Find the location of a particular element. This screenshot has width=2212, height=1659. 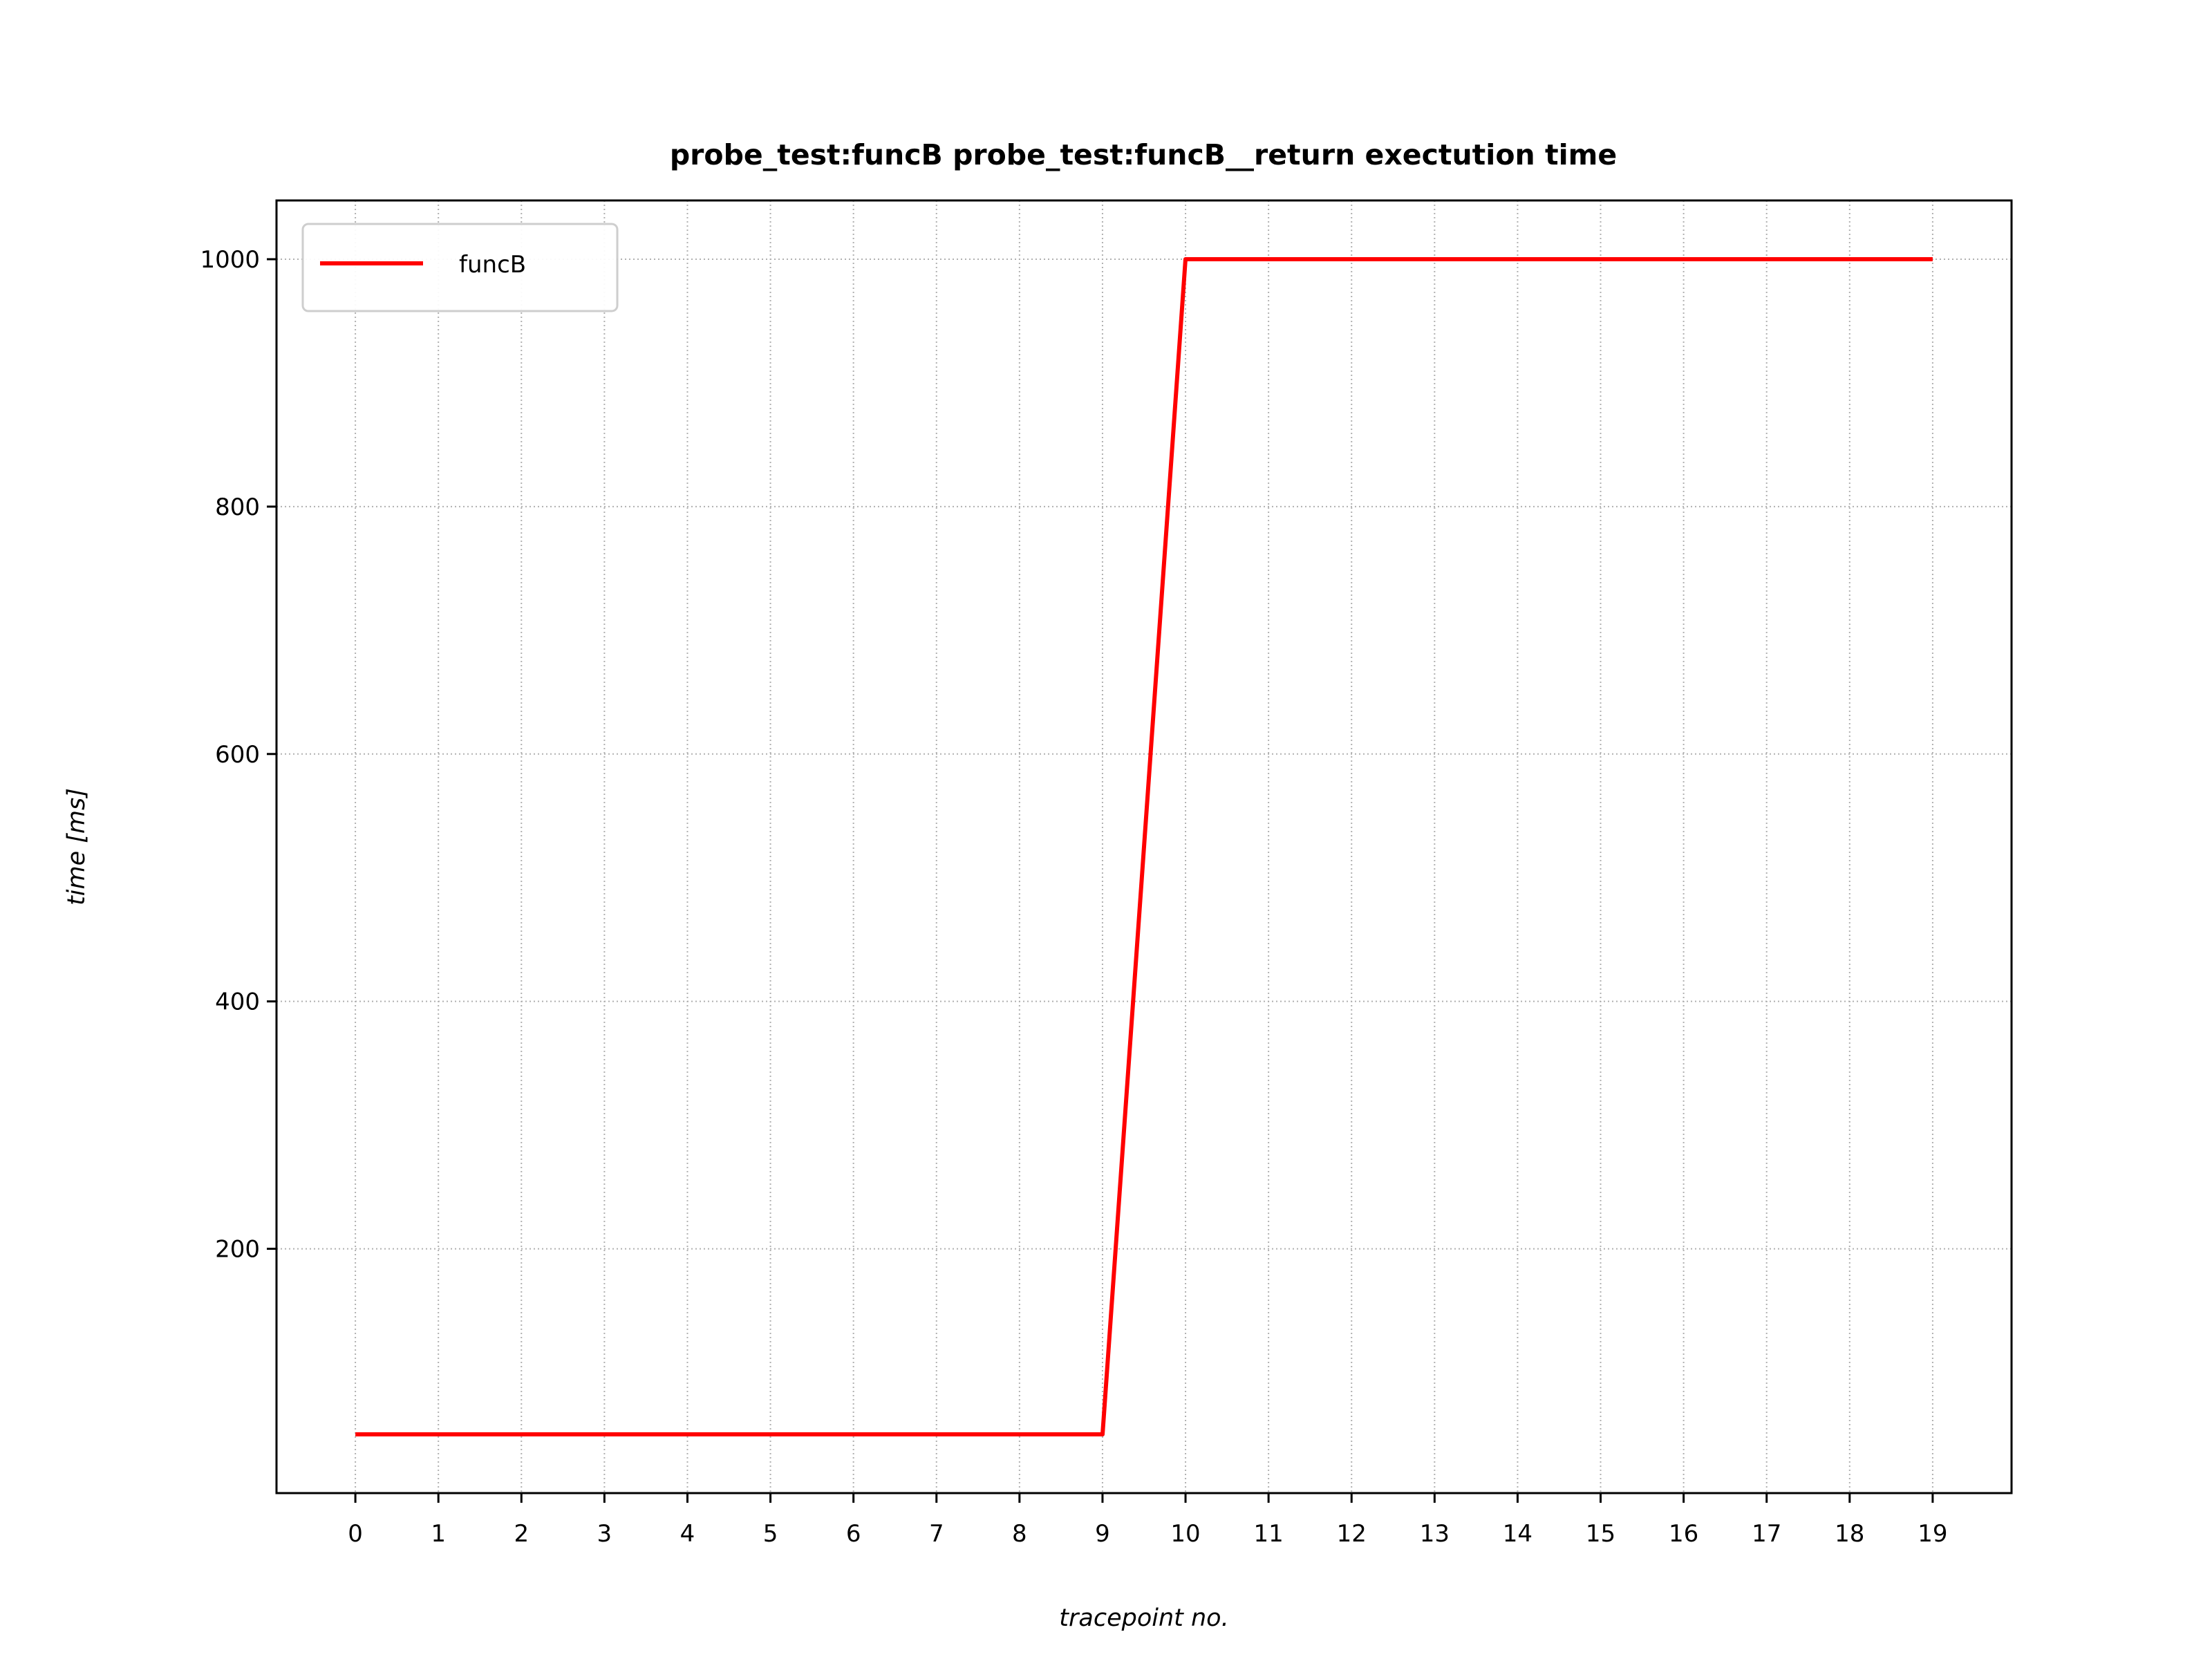

legend-box is located at coordinates (460, 267).